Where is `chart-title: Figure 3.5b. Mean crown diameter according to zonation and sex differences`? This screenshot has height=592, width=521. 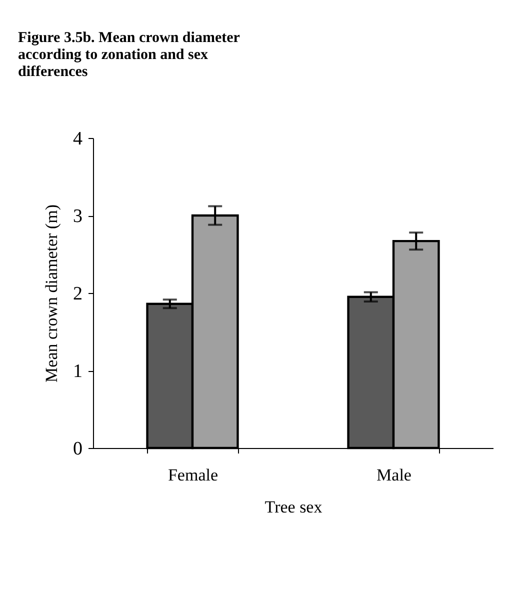 chart-title: Figure 3.5b. Mean crown diameter according to zonation and sex differences is located at coordinates (129, 55).